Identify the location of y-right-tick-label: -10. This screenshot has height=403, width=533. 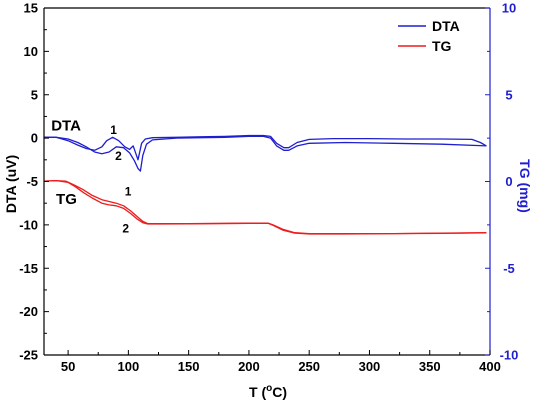
(509, 355).